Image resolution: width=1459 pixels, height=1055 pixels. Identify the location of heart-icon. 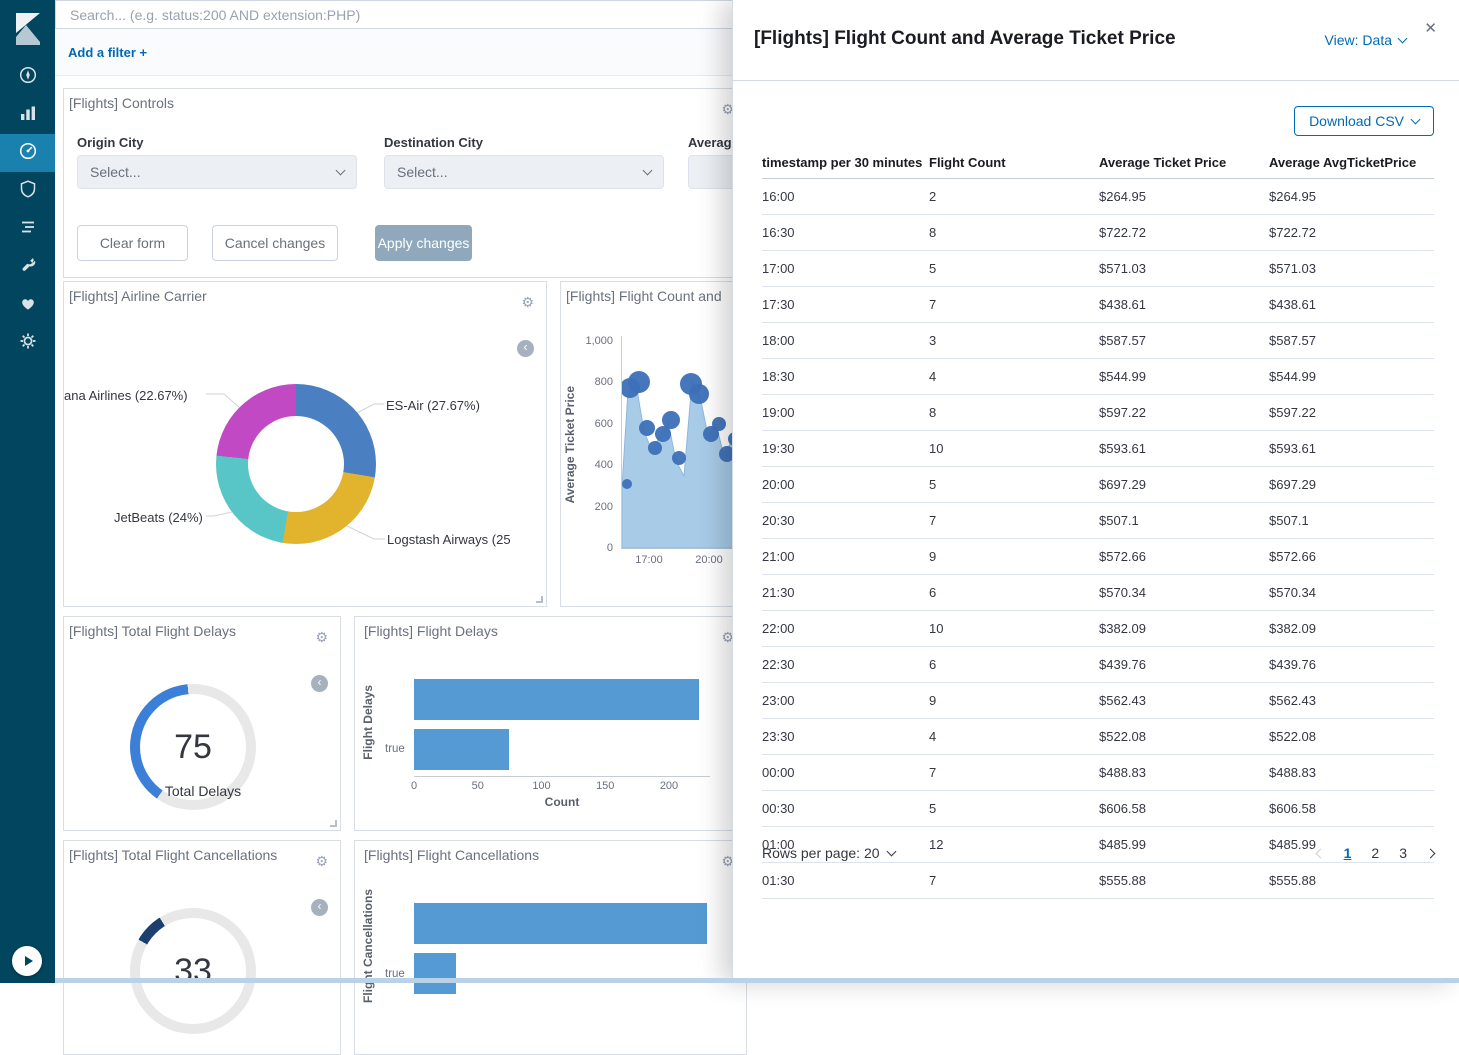
(28, 305).